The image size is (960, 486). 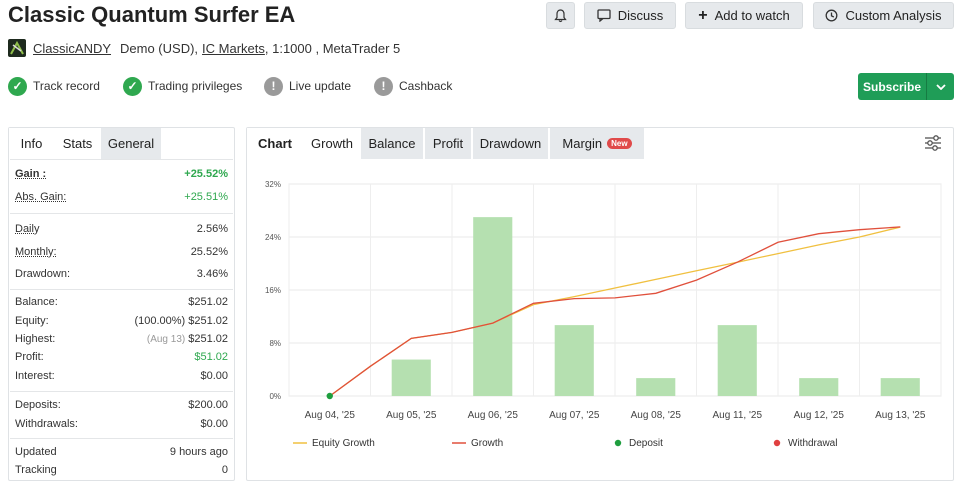 I want to click on comment-icon, so click(x=604, y=15).